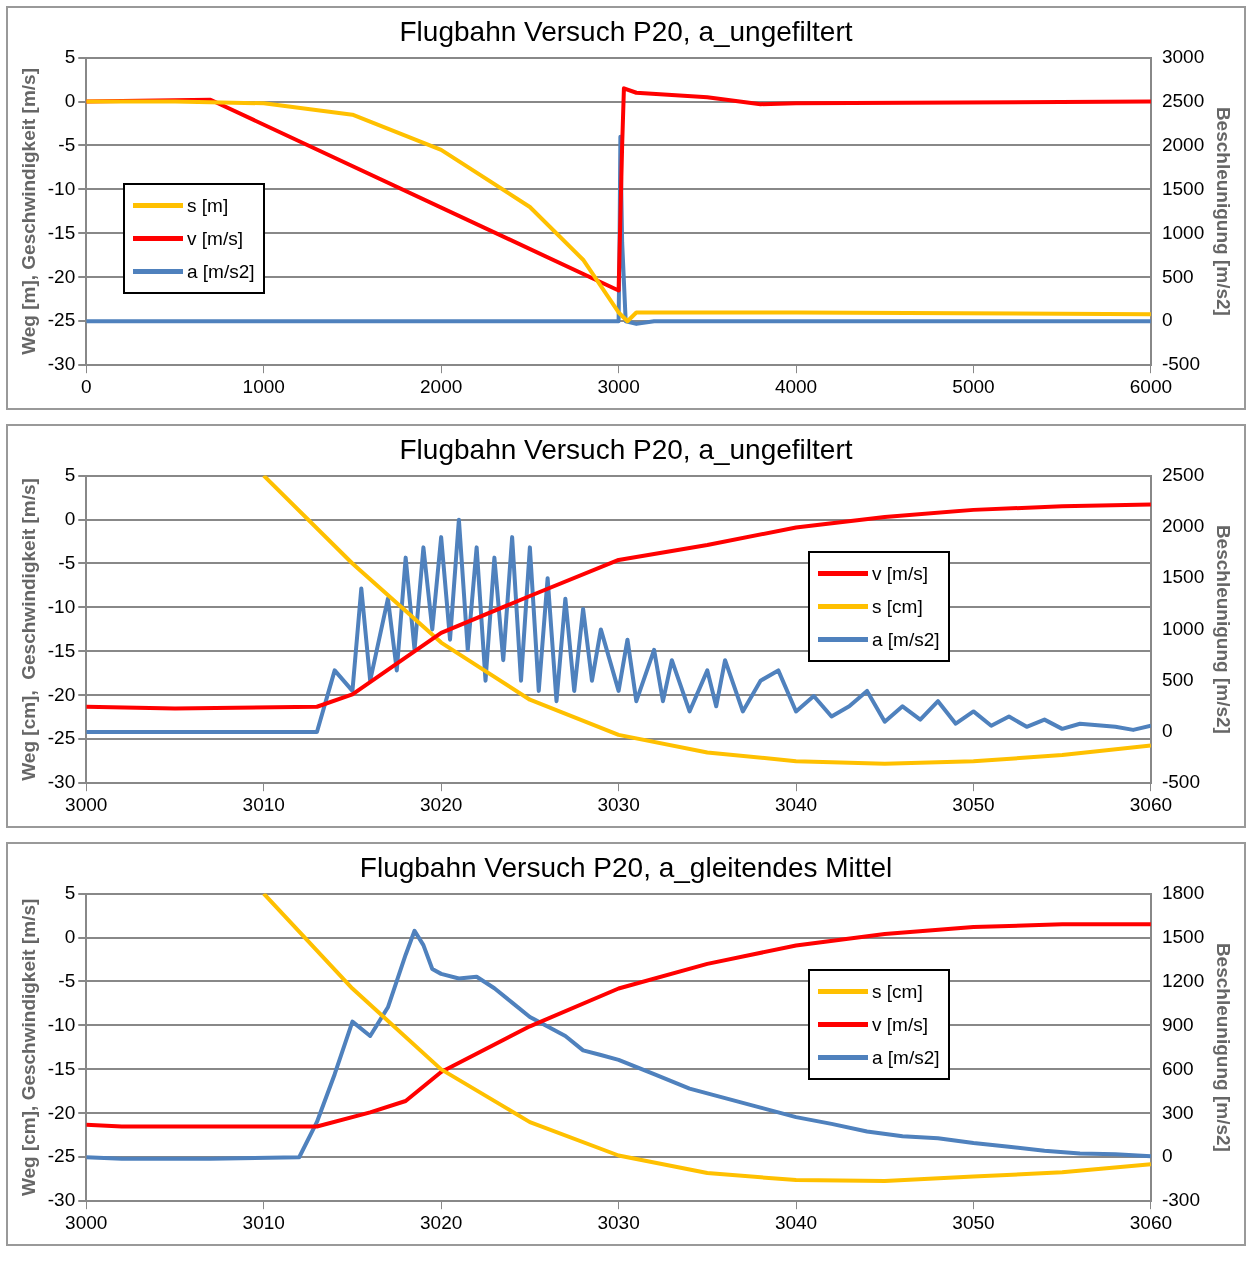  What do you see at coordinates (796, 386) in the screenshot?
I see `x-tick-label: 4000` at bounding box center [796, 386].